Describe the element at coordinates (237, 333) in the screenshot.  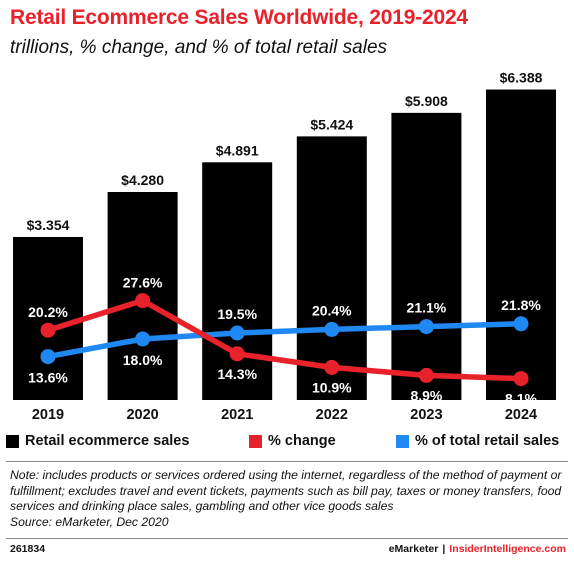
I see `share-point-2021` at that location.